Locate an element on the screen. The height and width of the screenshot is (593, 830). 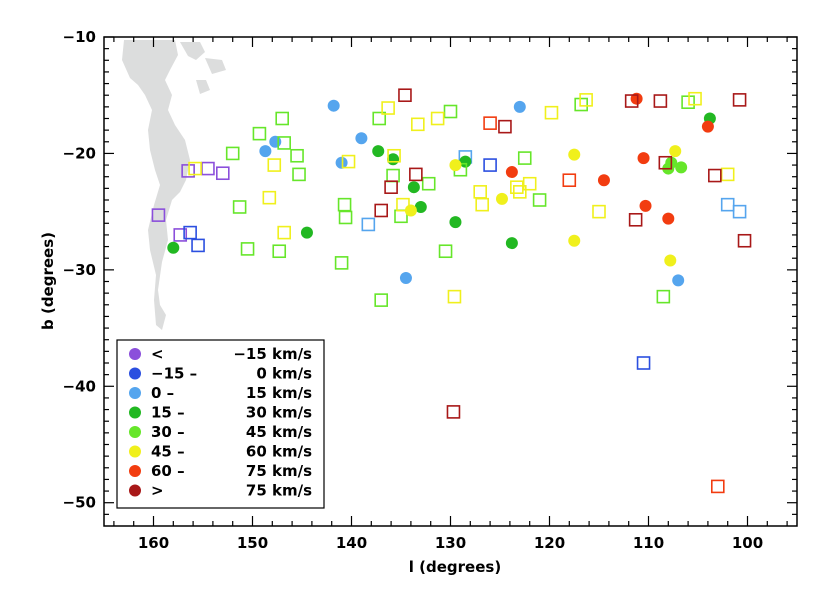
legend-range: 30 km/s is located at coordinates (279, 413).